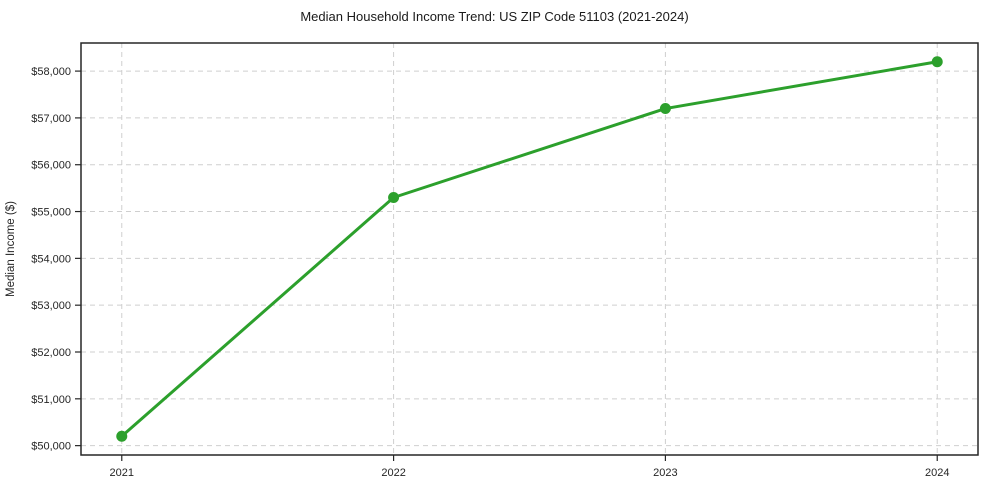 Image resolution: width=989 pixels, height=490 pixels. I want to click on y-tick-label: $54,000, so click(51, 259).